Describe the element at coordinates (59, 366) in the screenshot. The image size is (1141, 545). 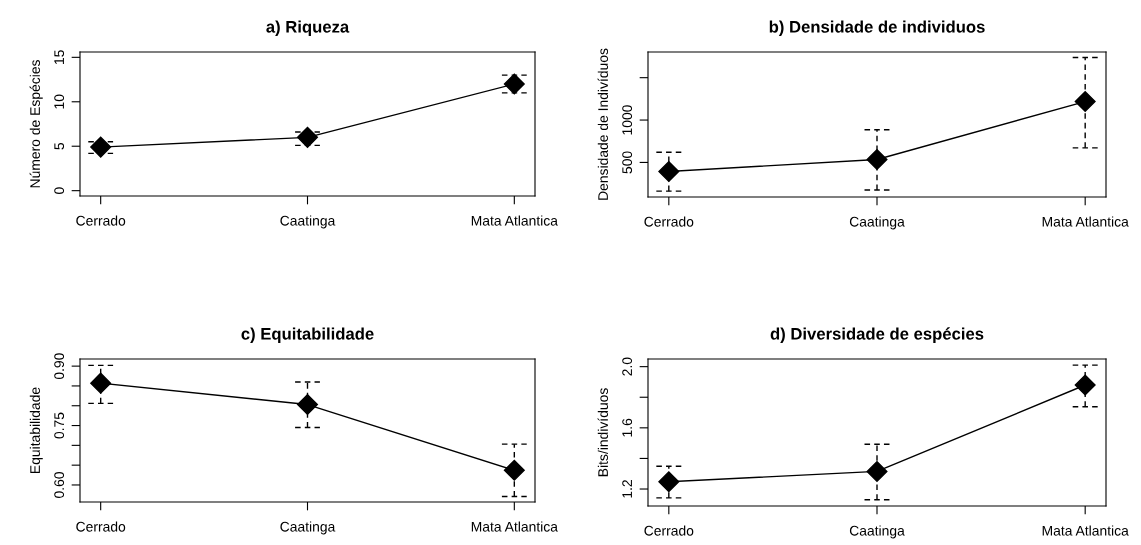
I see `y-tick-label: 0.90` at that location.